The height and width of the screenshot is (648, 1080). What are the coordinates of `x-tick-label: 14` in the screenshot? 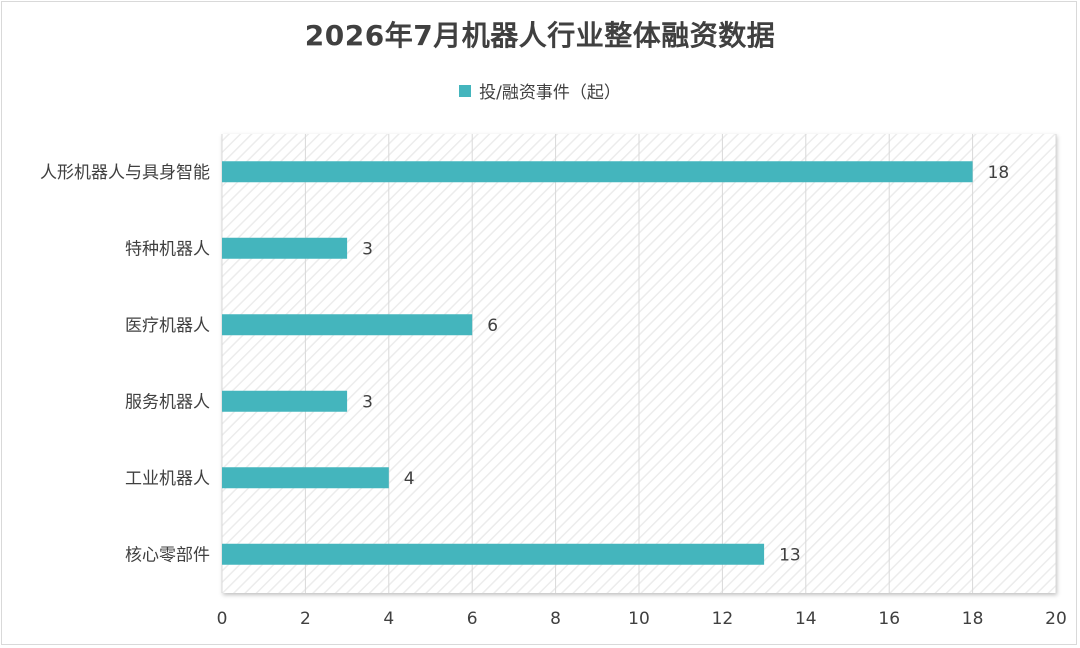 It's located at (806, 619).